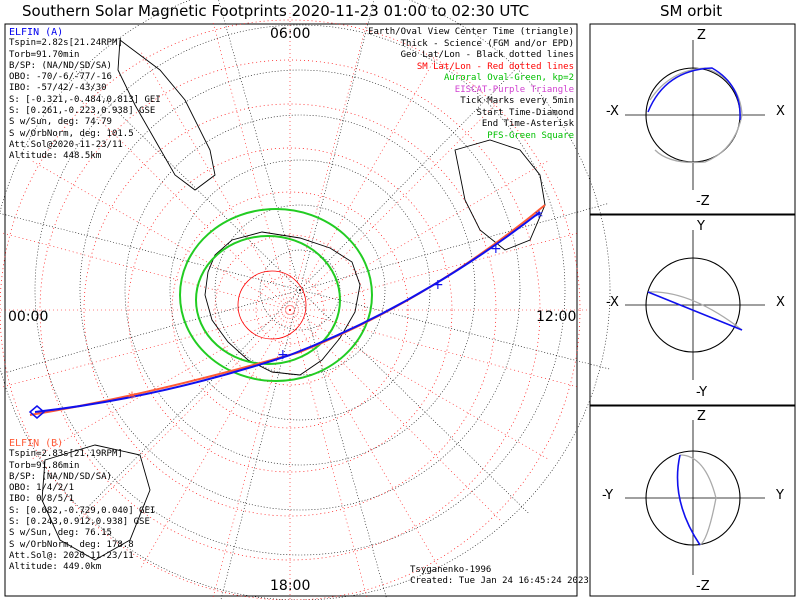 This screenshot has width=800, height=600. Describe the element at coordinates (85, 99) in the screenshot. I see `elfin-a-line-6: S: [-0.321,-0.484,0.813] GEI` at that location.